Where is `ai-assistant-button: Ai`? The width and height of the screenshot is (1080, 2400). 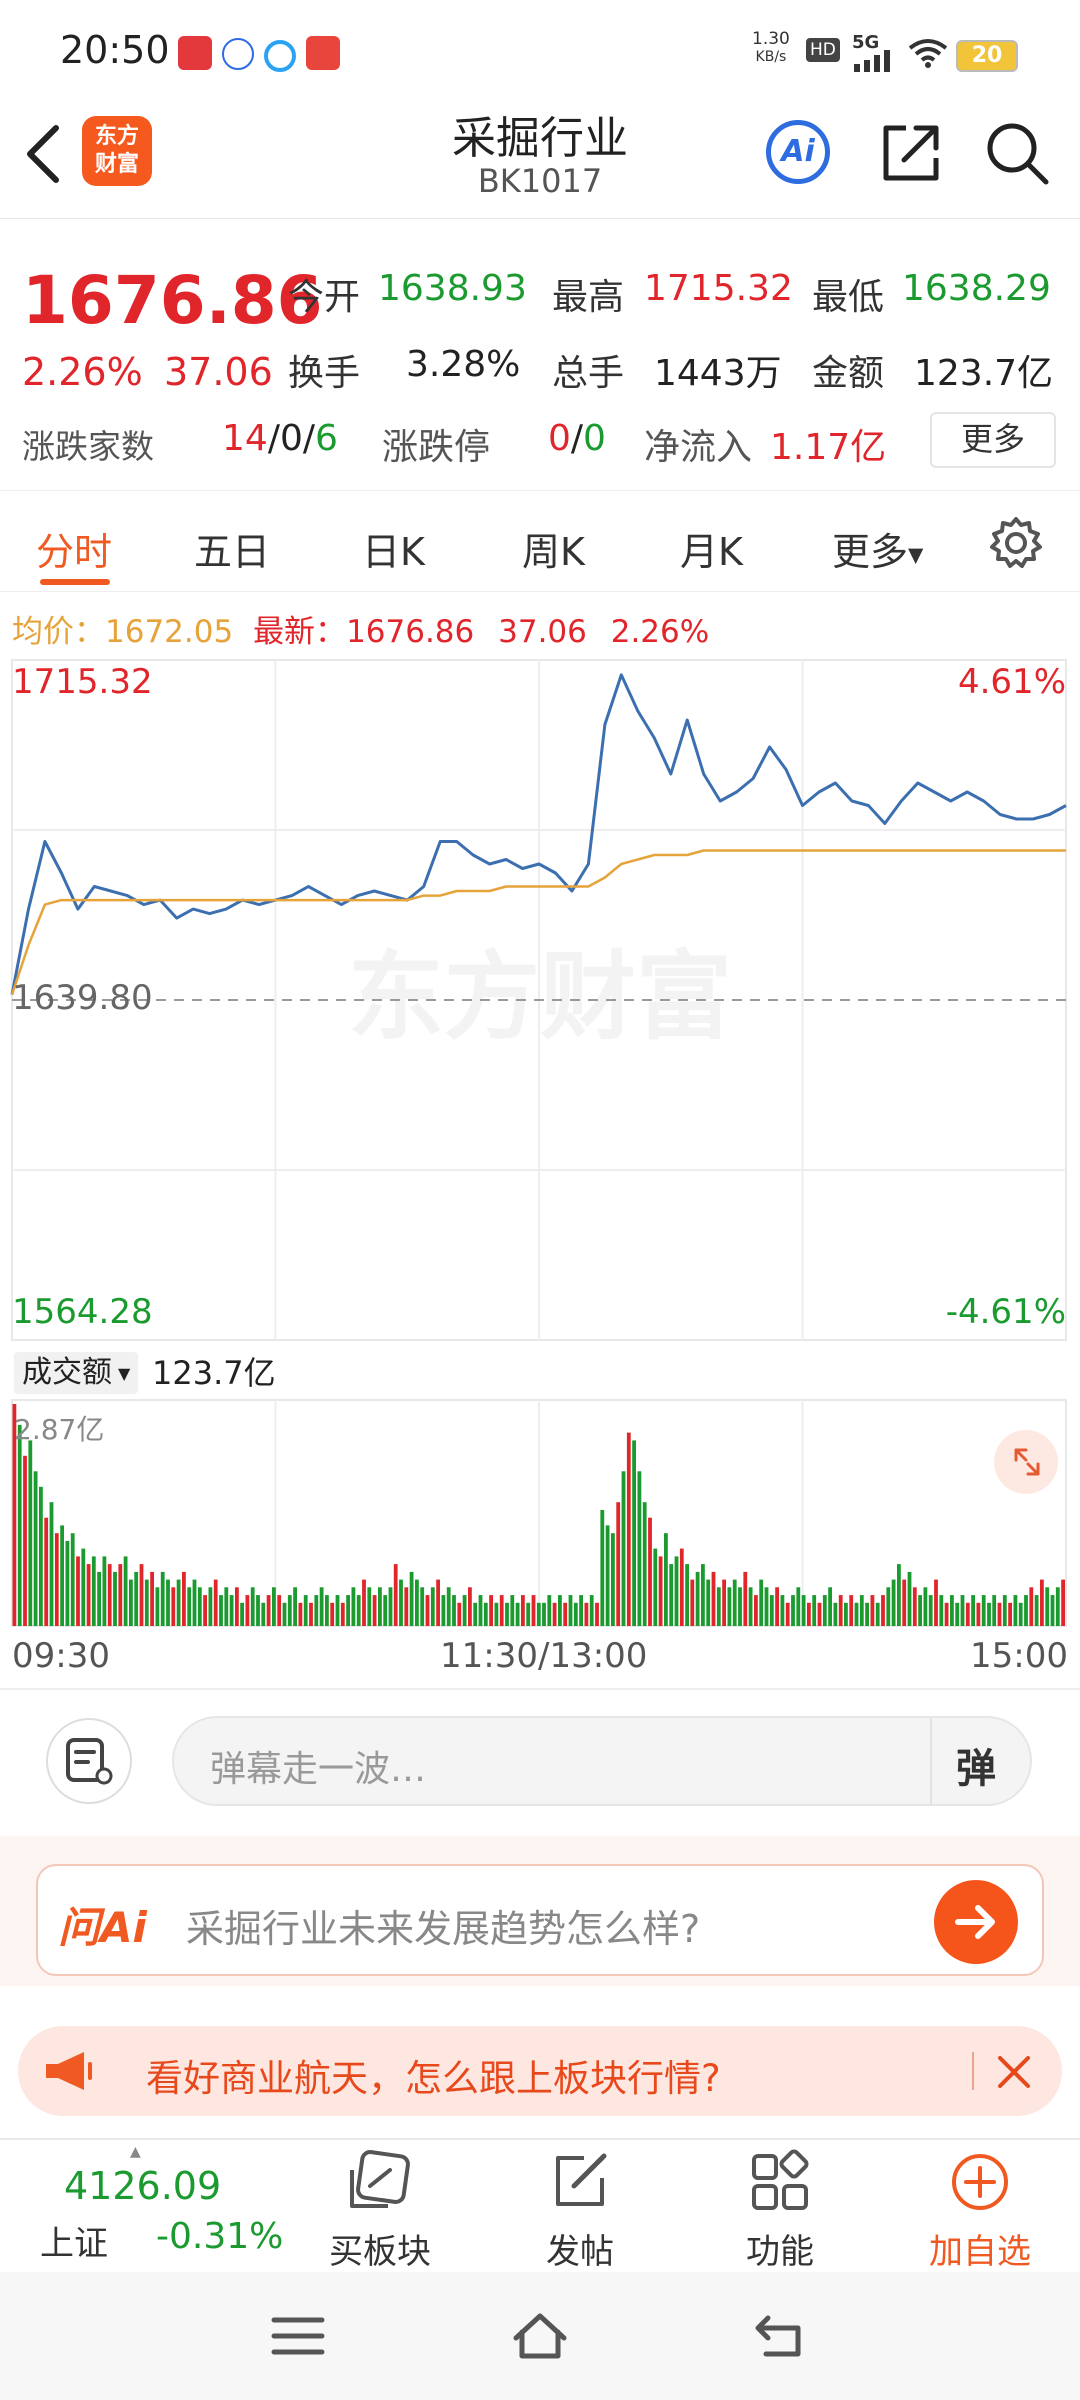
ai-assistant-button: Ai is located at coordinates (798, 152).